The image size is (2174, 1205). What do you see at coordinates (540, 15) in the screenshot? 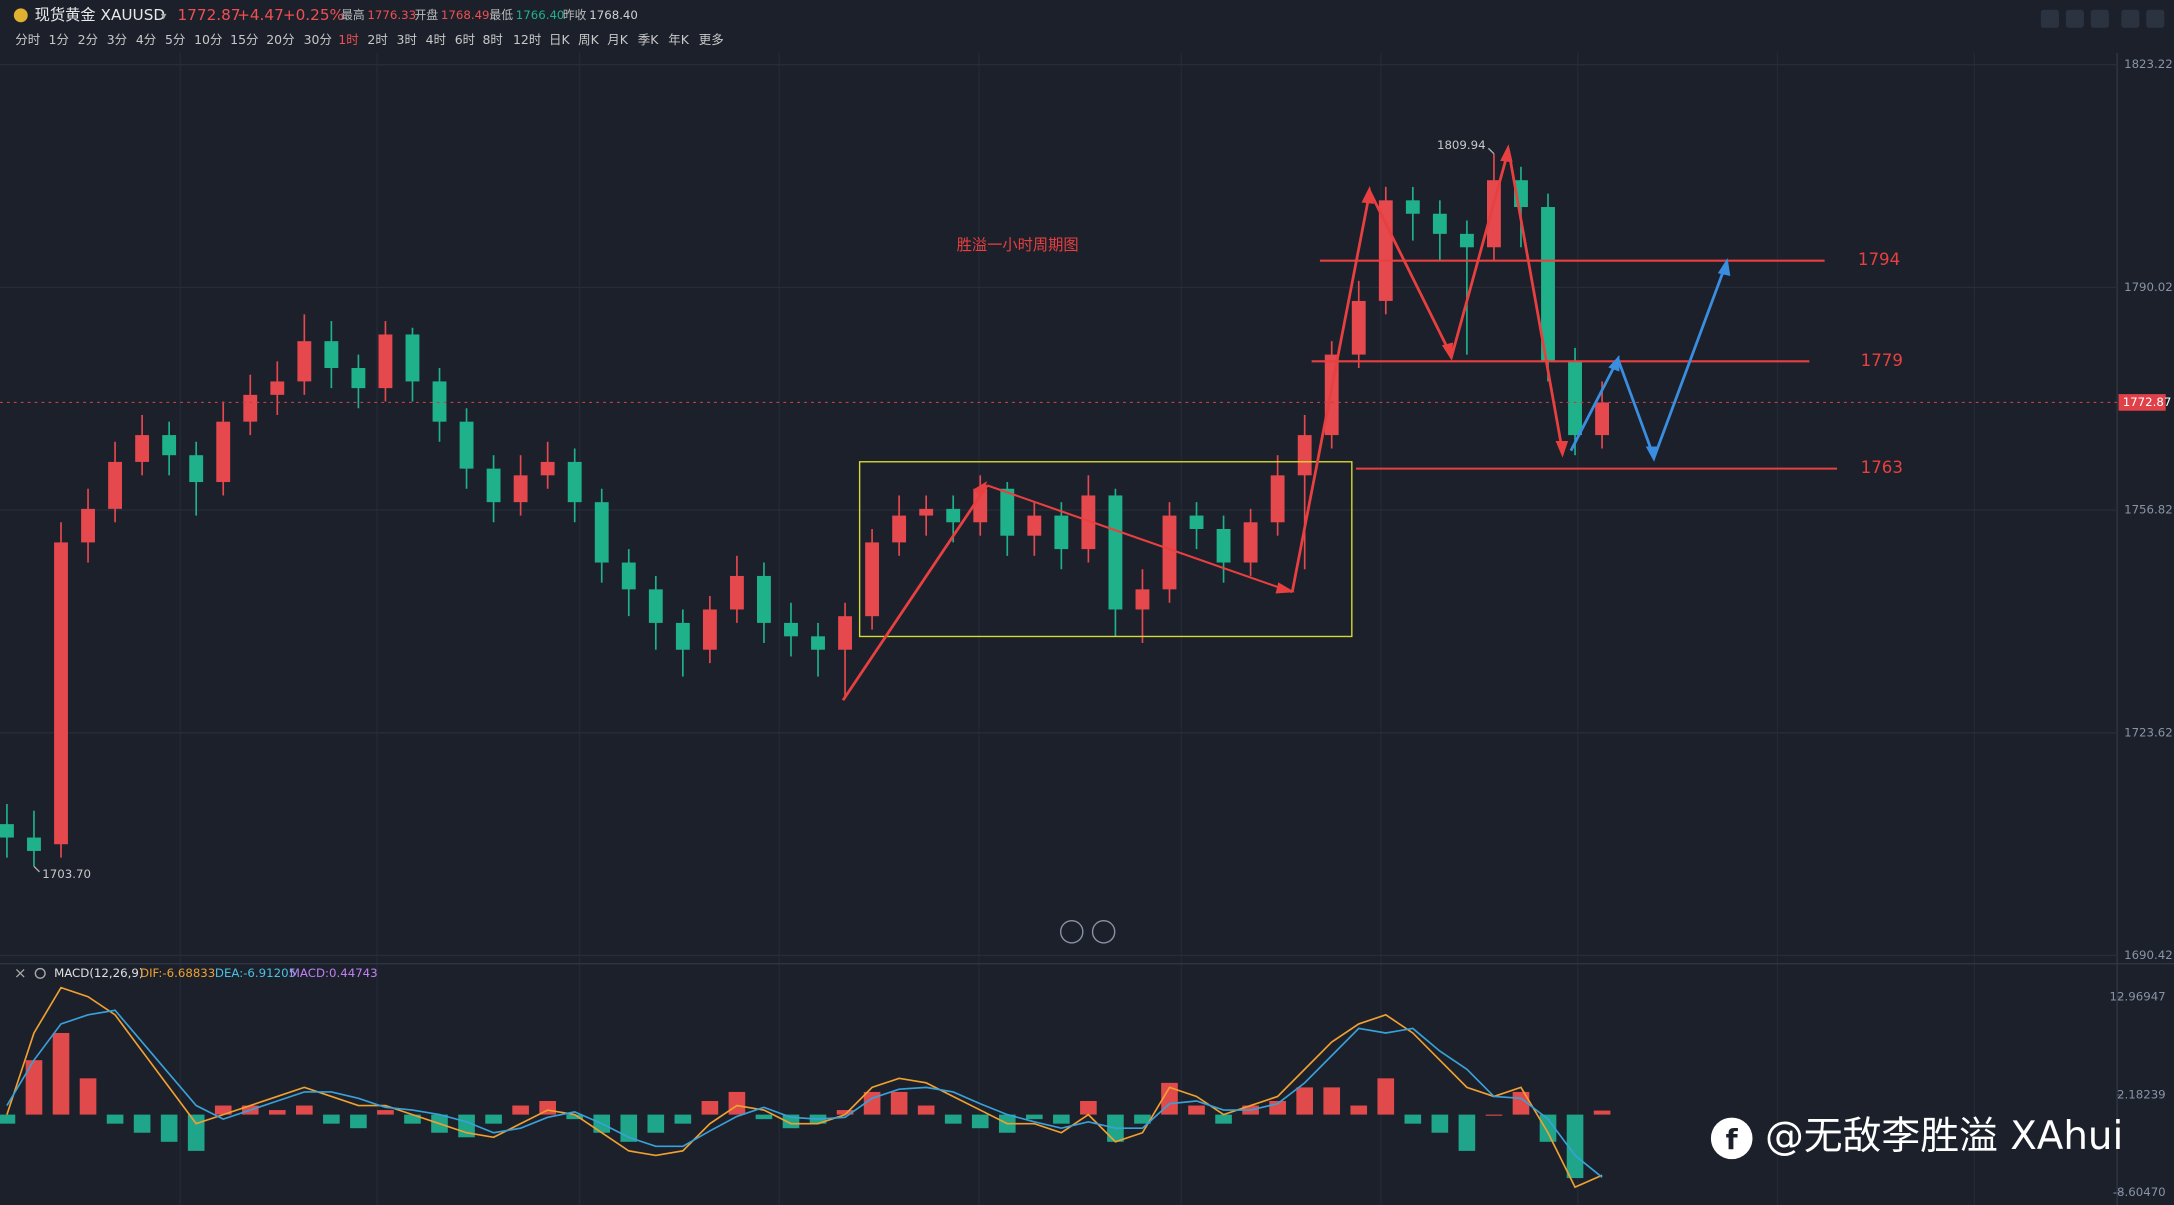
I see `stat-value: 1766.40` at bounding box center [540, 15].